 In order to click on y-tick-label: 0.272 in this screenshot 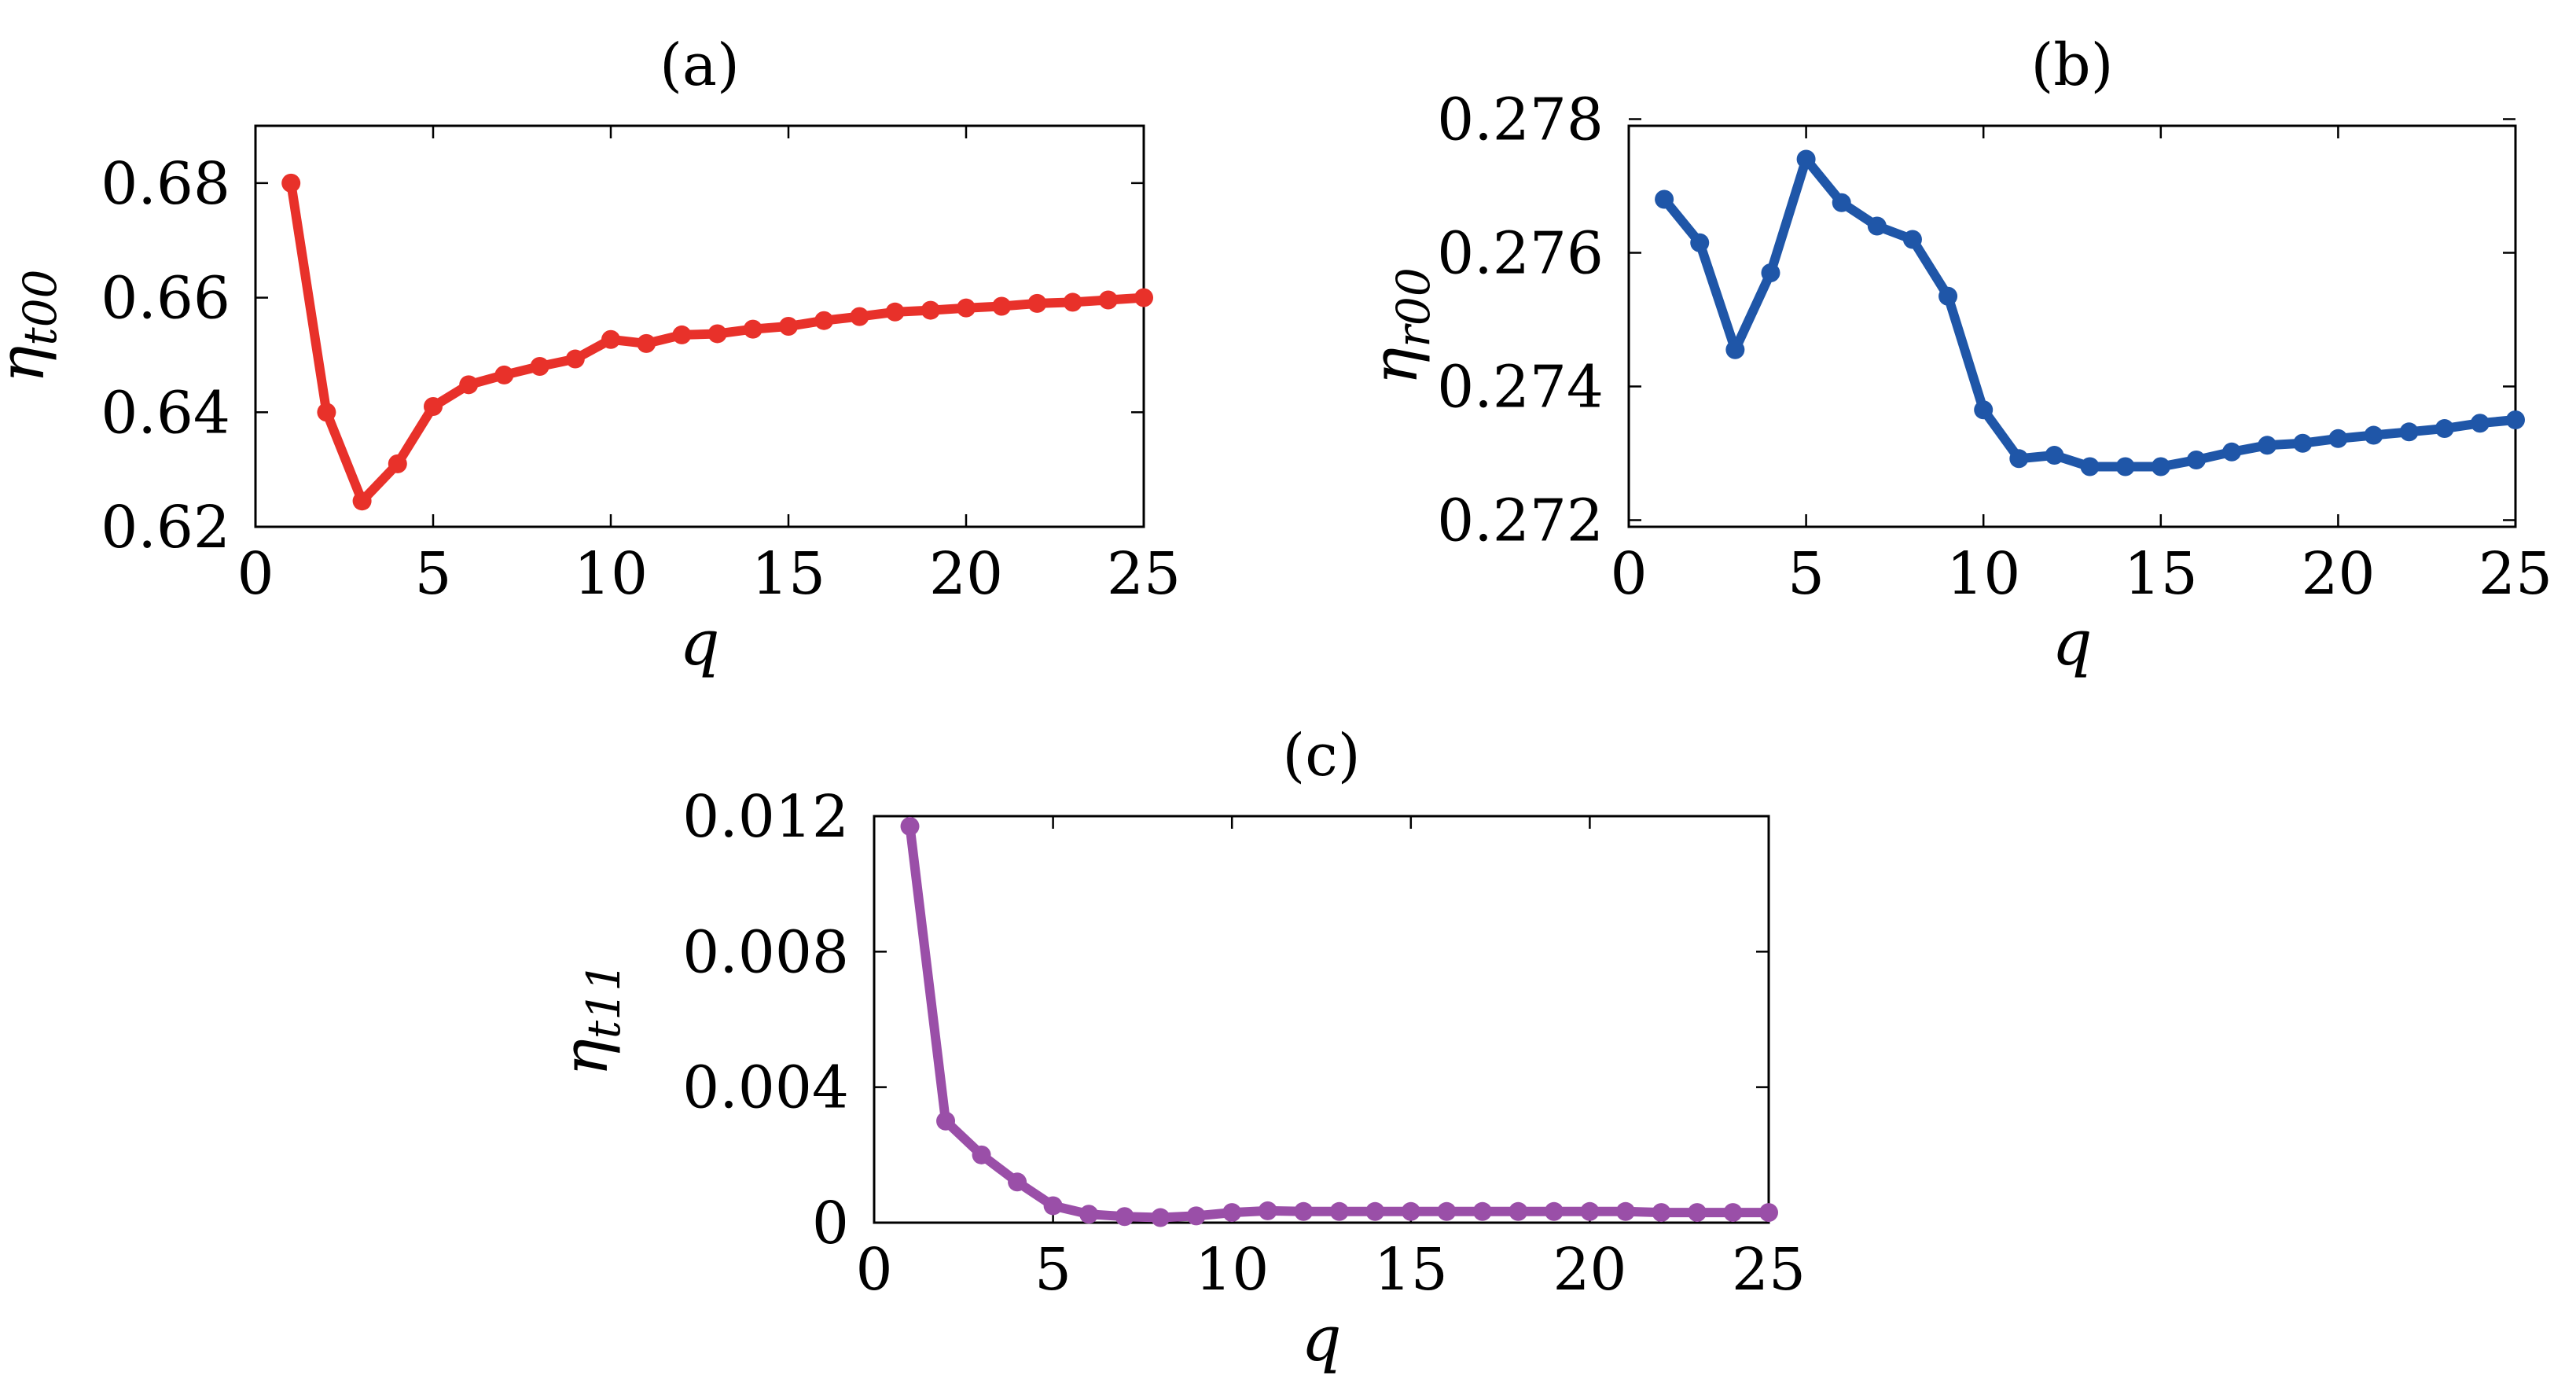, I will do `click(1520, 521)`.